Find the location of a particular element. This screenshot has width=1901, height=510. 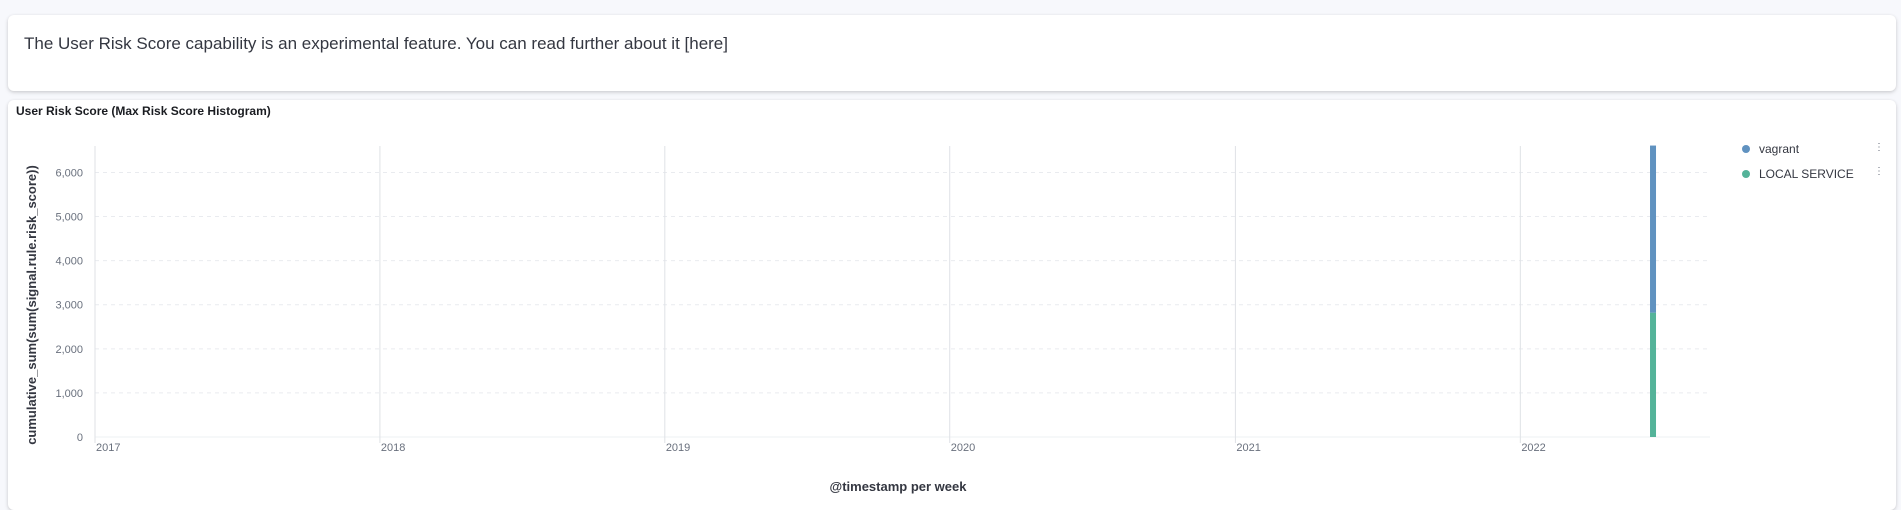

bar-vagrant is located at coordinates (1653, 229).